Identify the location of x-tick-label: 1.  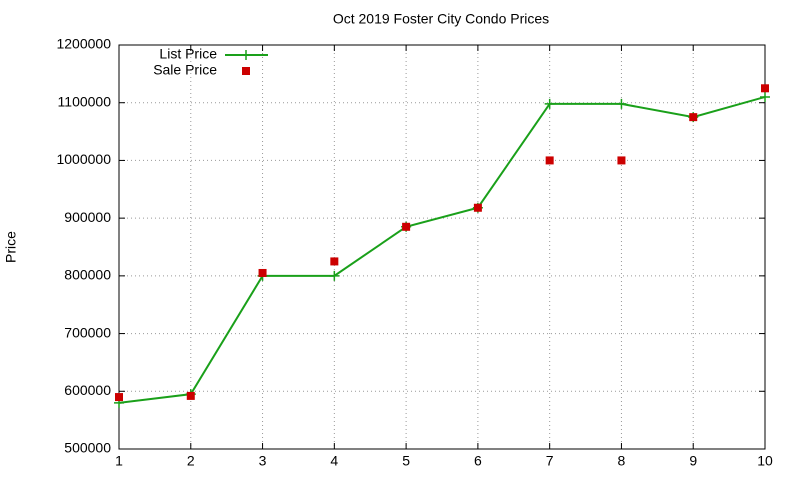
(119, 461).